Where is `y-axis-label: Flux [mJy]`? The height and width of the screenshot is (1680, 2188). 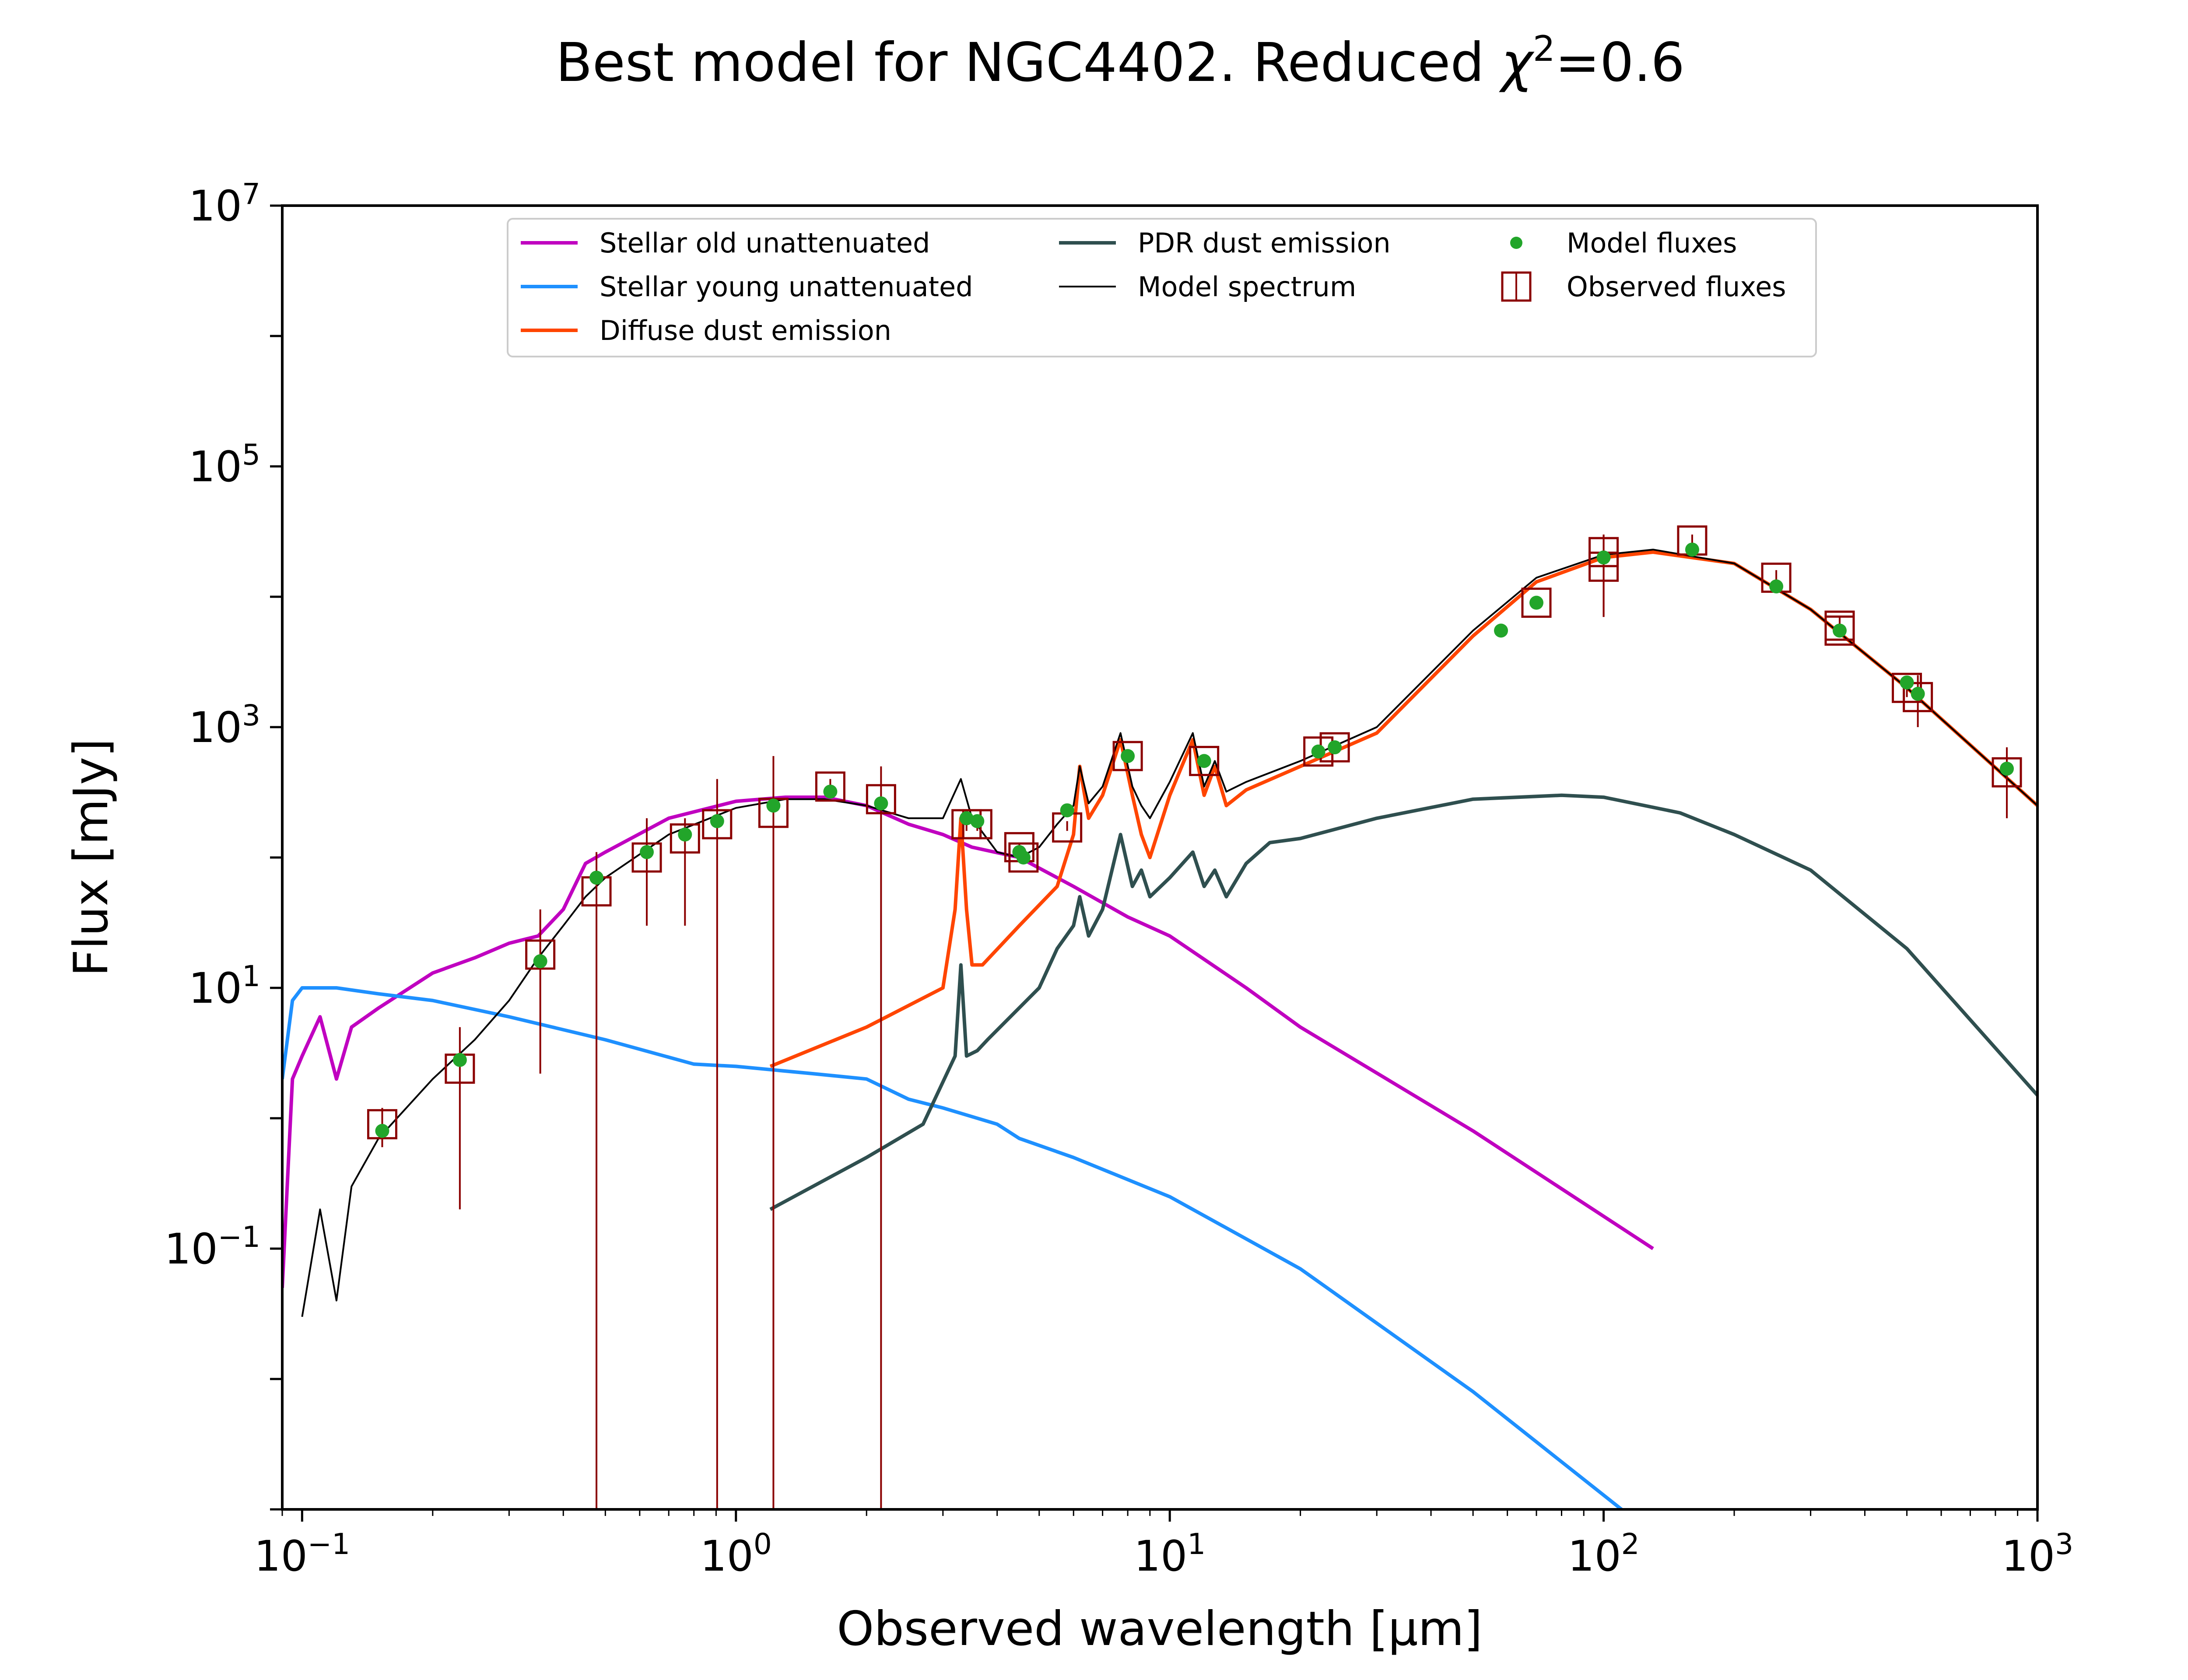
y-axis-label: Flux [mJy] is located at coordinates (92, 857).